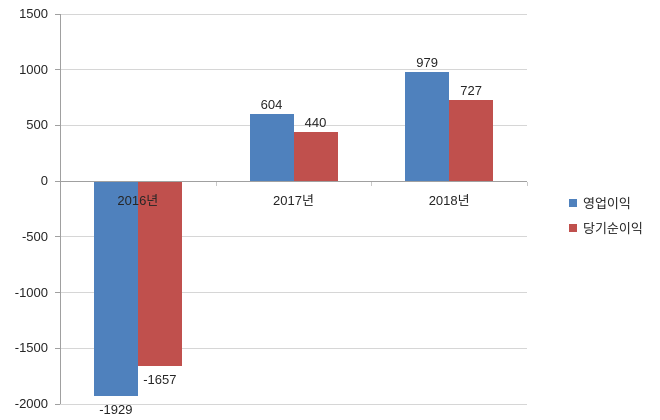 The height and width of the screenshot is (420, 660). Describe the element at coordinates (138, 200) in the screenshot. I see `category-label: 2016년` at that location.